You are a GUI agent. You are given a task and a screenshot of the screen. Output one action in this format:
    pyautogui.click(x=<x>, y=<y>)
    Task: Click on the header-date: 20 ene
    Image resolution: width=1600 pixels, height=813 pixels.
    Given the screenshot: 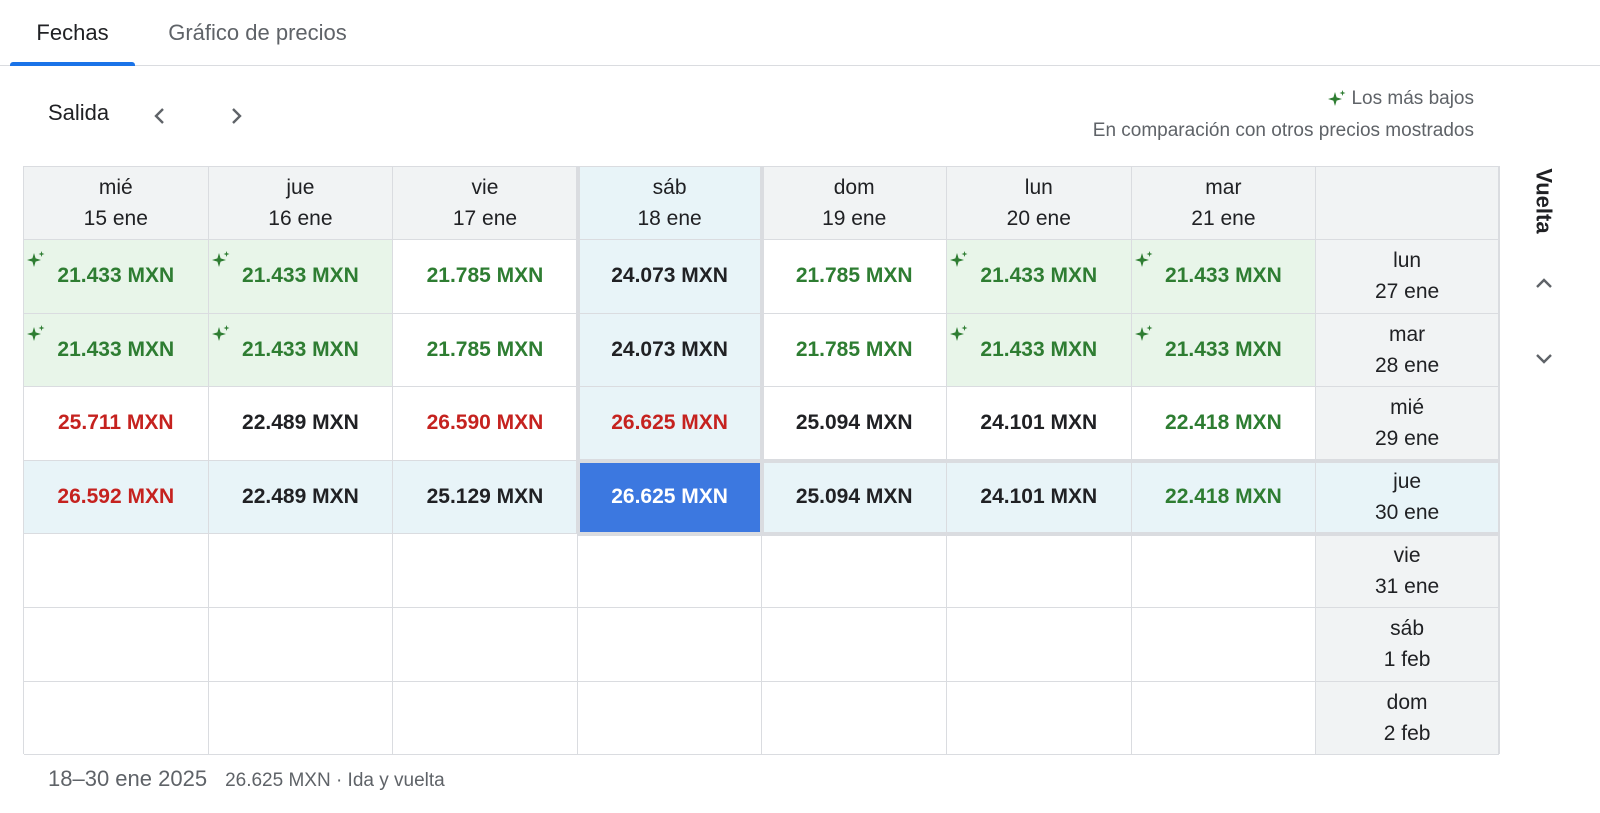 What is the action you would take?
    pyautogui.click(x=1038, y=218)
    